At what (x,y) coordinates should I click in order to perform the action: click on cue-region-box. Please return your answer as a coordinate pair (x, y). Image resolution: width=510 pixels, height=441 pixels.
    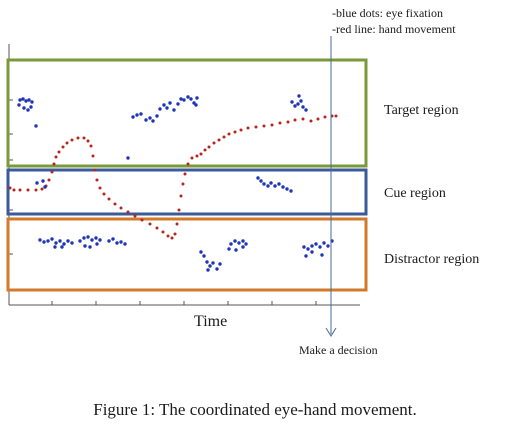
    Looking at the image, I should click on (187, 192).